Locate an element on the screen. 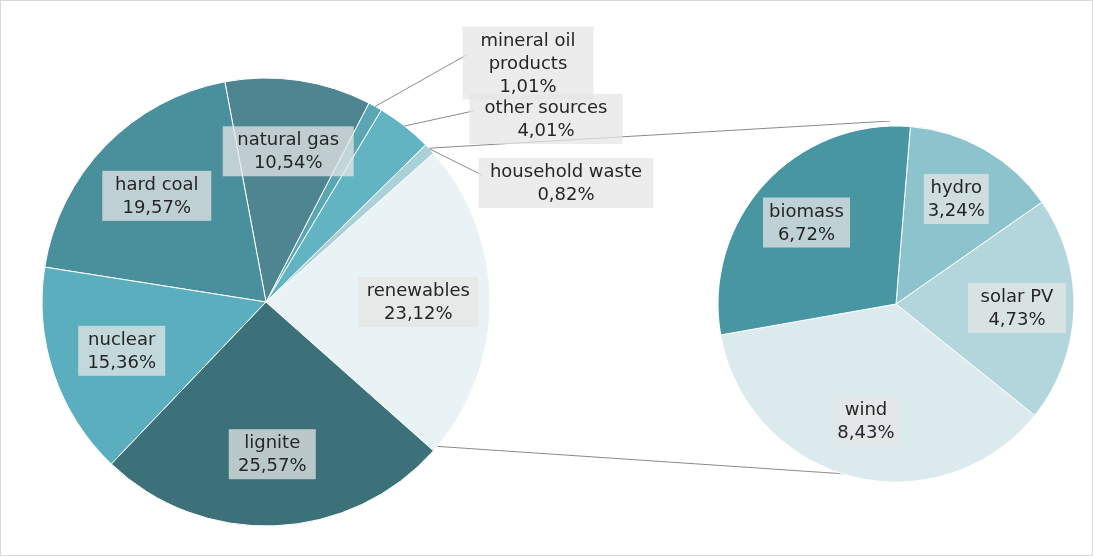 The width and height of the screenshot is (1093, 556). slice-label: natural gas is located at coordinates (288, 139).